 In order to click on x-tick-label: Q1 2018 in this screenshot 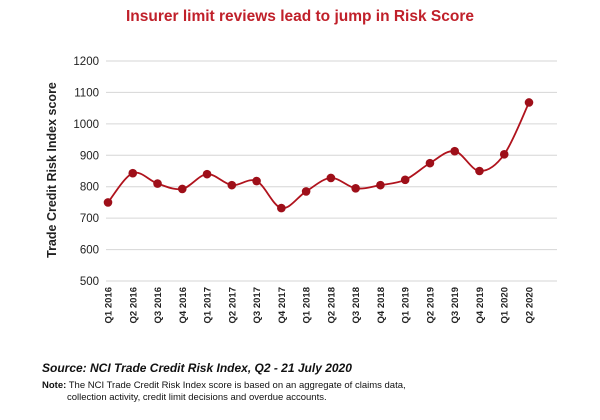, I will do `click(307, 305)`.